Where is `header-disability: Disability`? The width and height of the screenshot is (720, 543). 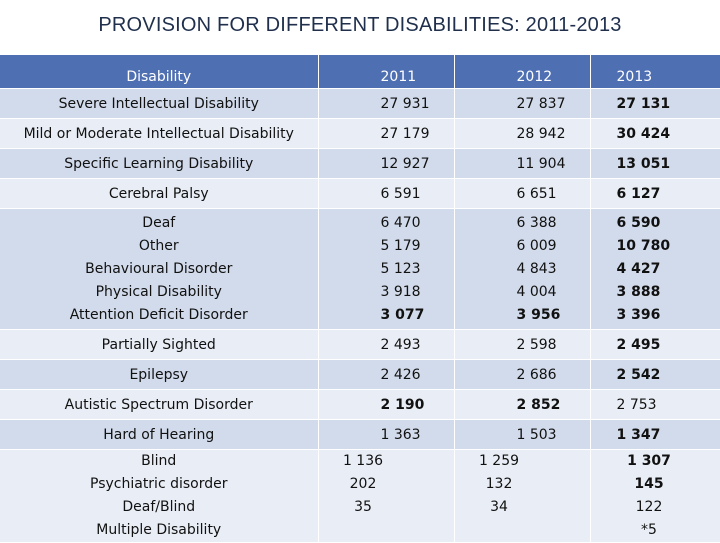
header-disability: Disability is located at coordinates (159, 72).